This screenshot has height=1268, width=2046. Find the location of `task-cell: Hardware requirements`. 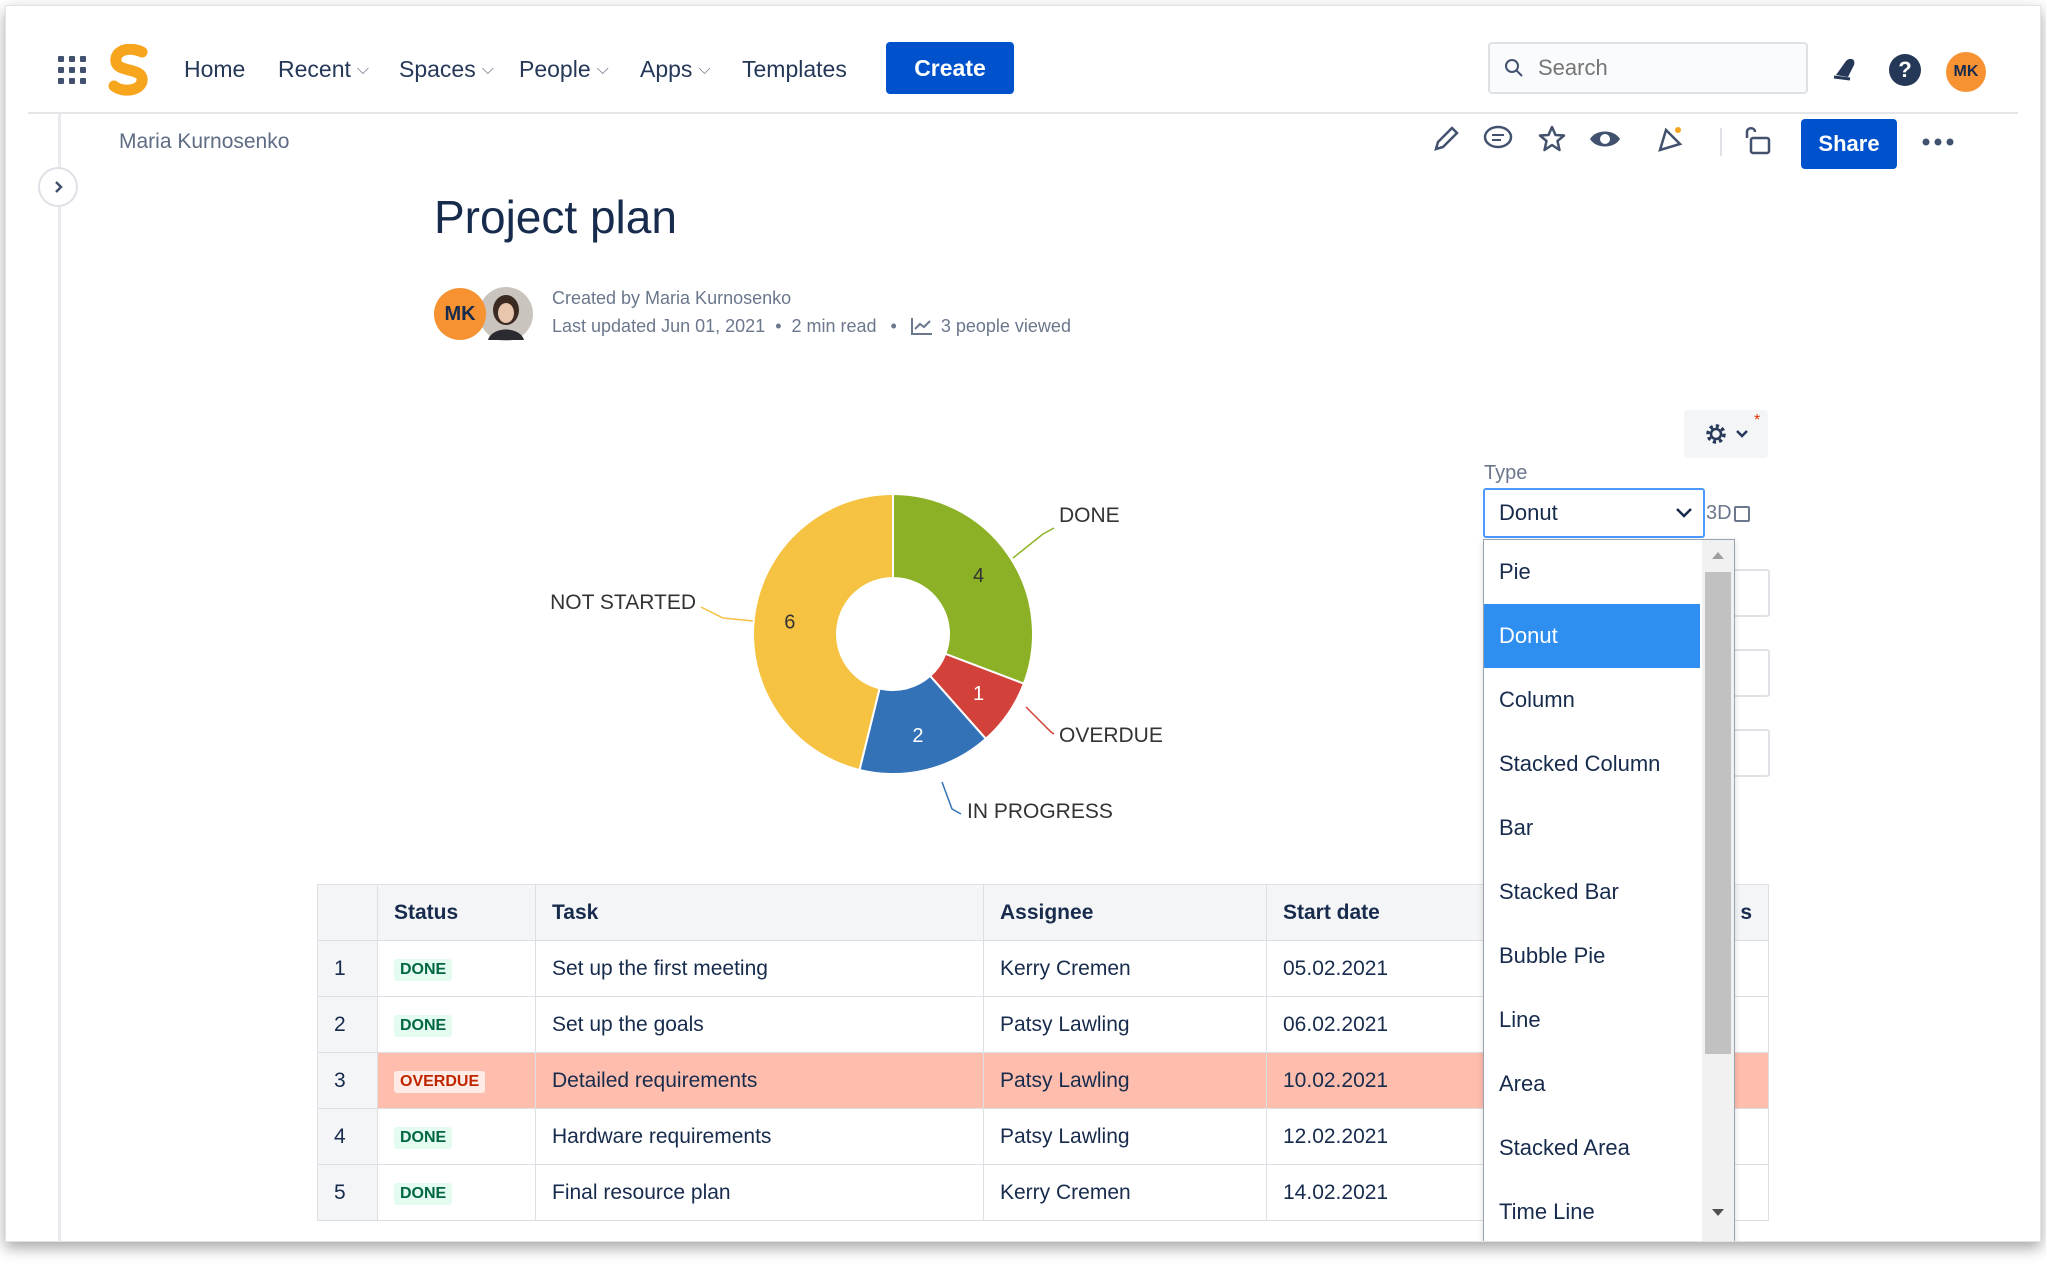

task-cell: Hardware requirements is located at coordinates (759, 1136).